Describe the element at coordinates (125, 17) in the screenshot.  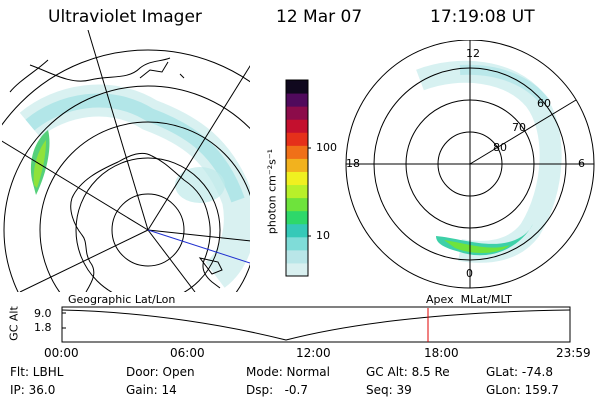
I see `instrument-title: Ultraviolet Imager` at that location.